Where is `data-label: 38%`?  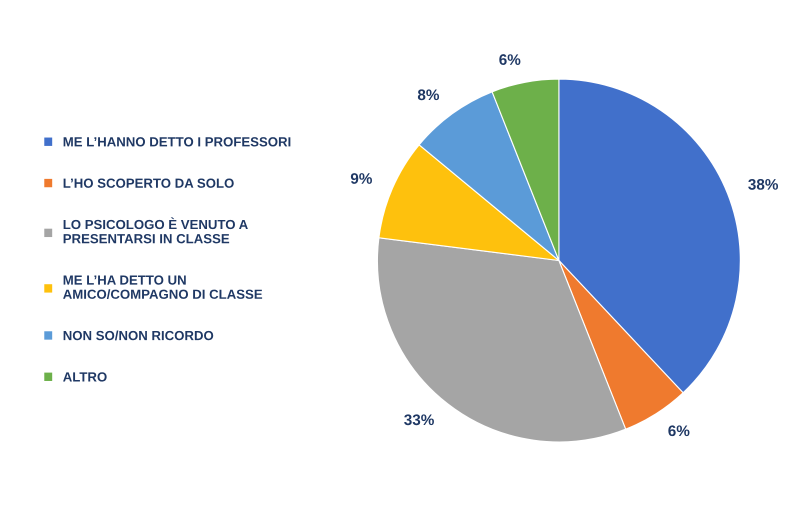 data-label: 38% is located at coordinates (763, 184).